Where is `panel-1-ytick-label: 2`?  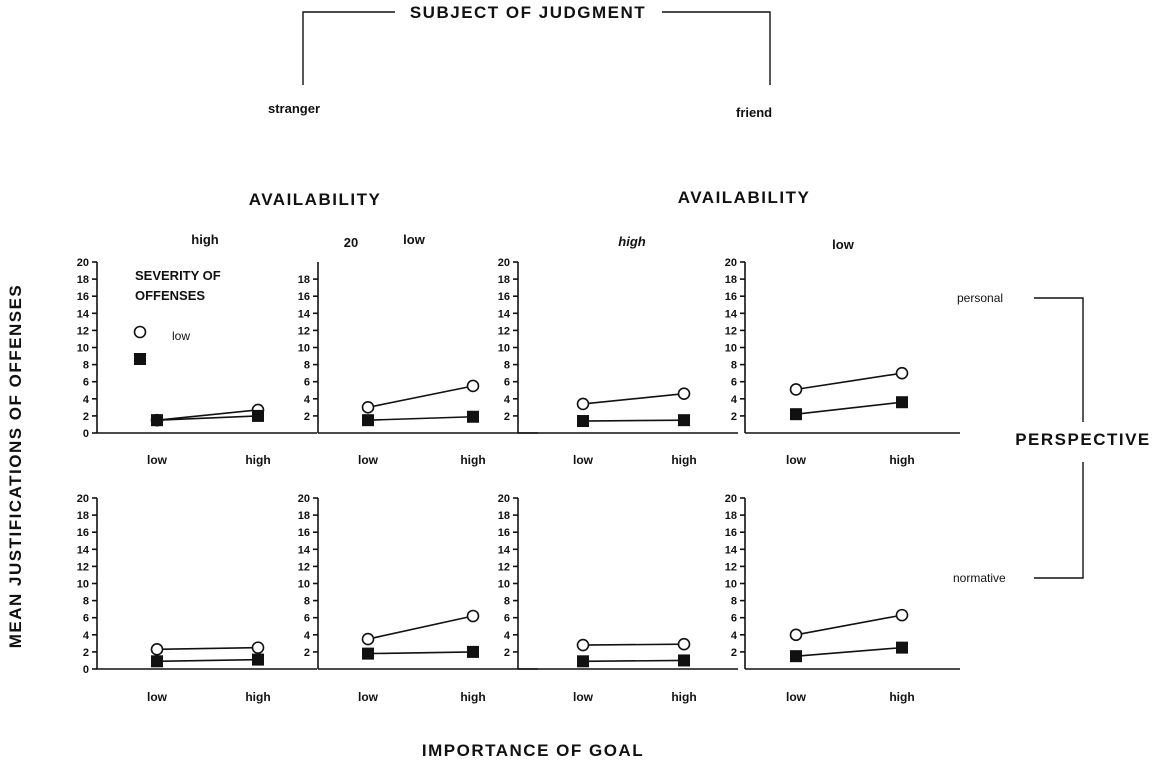
panel-1-ytick-label: 2 is located at coordinates (86, 417).